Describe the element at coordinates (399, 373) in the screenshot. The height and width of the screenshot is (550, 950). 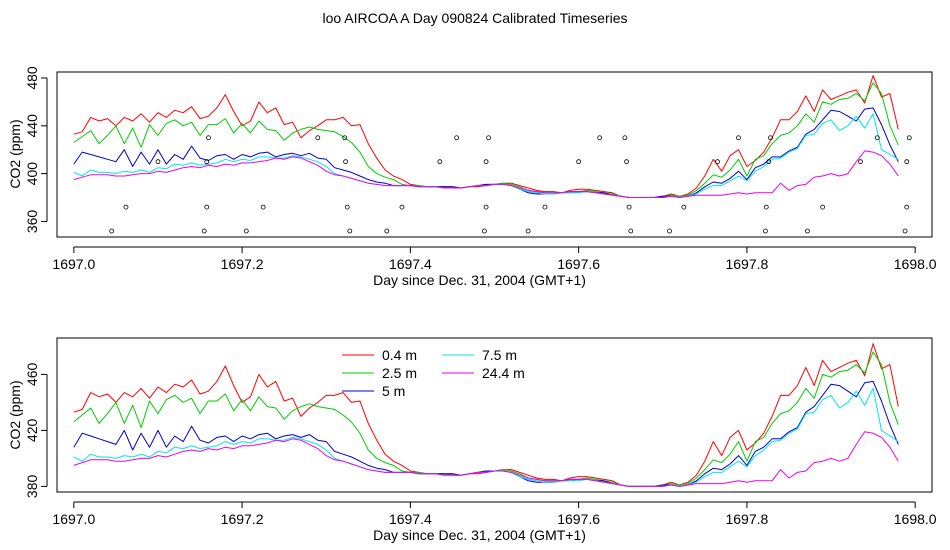
I see `legend-label: 2.5 m` at that location.